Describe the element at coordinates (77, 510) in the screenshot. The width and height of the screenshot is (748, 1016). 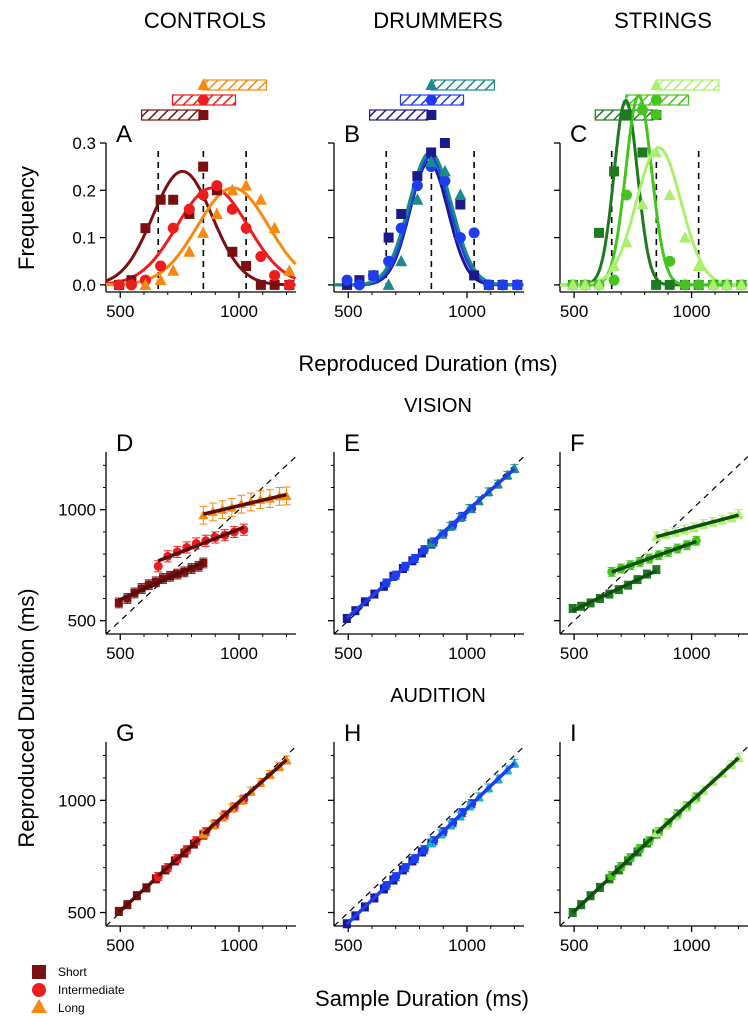
I see `y-tick-label: 1000` at that location.